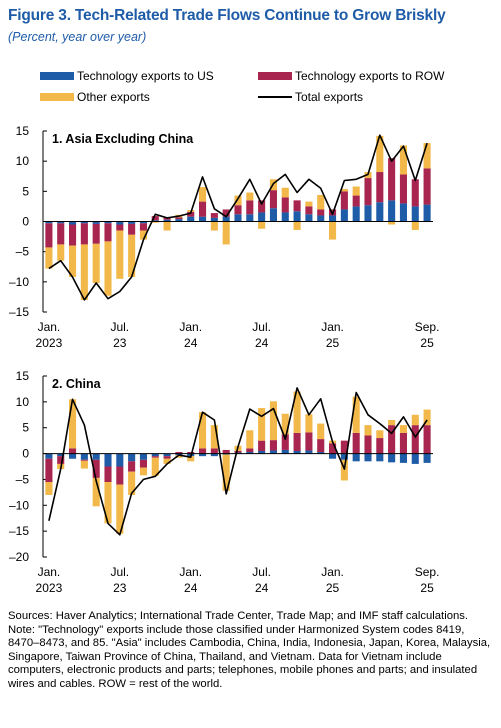  I want to click on panel-title: 1. Asia Excluding China, so click(123, 139).